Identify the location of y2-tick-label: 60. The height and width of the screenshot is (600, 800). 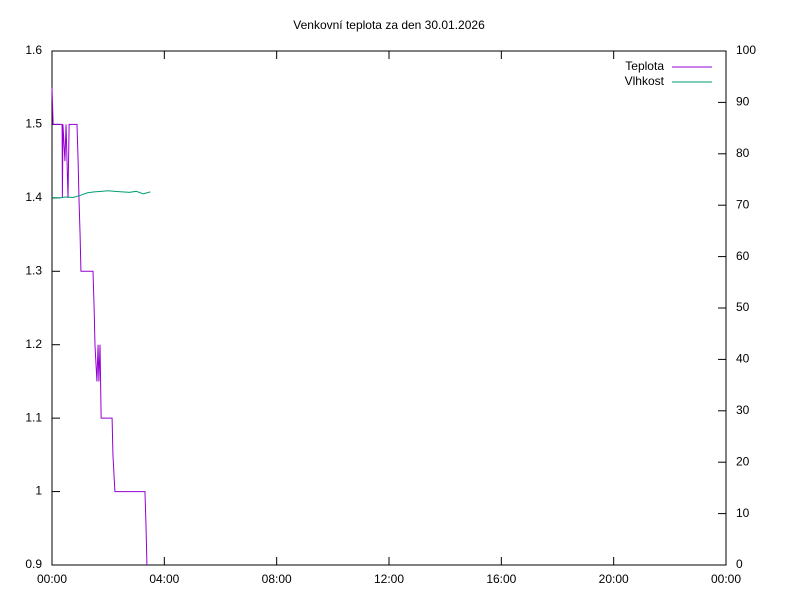
(743, 256).